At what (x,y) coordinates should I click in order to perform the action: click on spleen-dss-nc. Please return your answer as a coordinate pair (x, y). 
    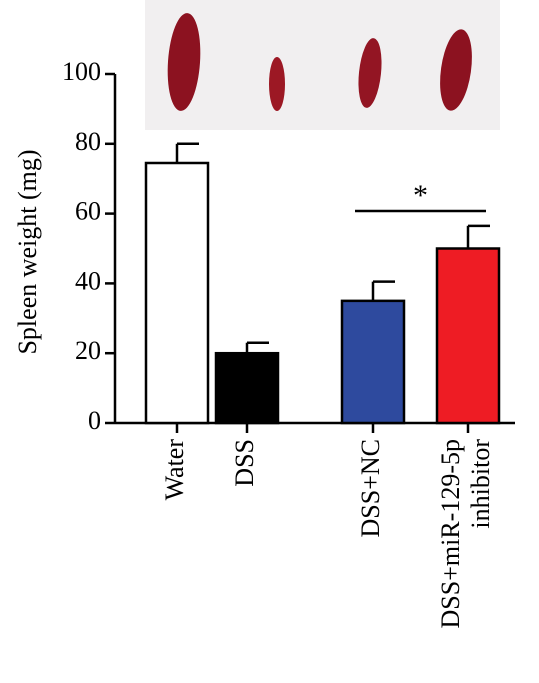
    Looking at the image, I should click on (370, 73).